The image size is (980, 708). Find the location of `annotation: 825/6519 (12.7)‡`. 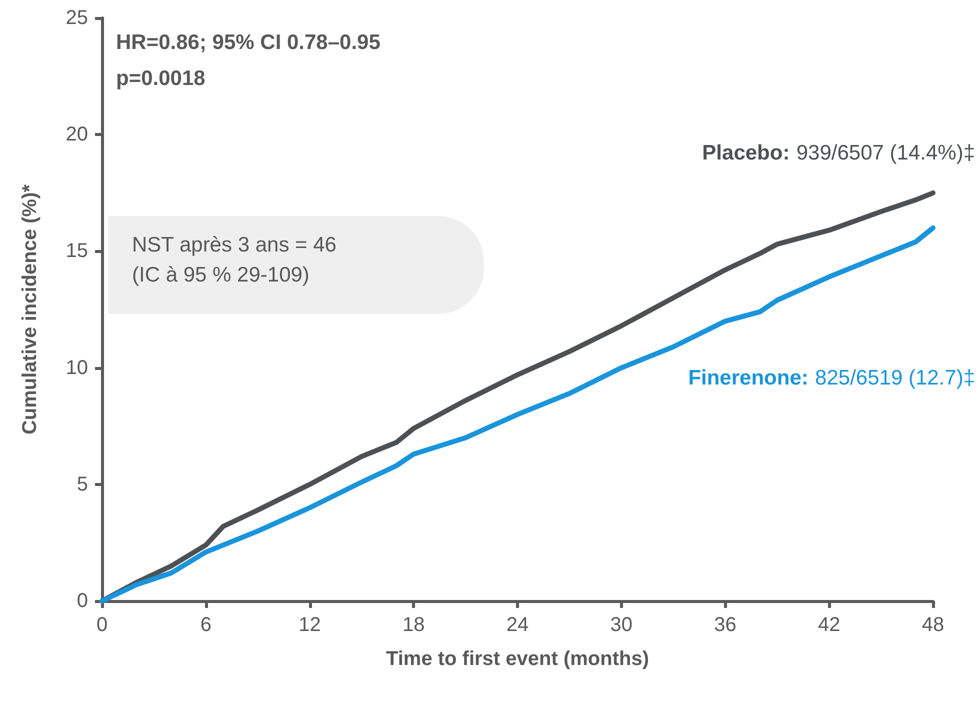

annotation: 825/6519 (12.7)‡ is located at coordinates (895, 378).